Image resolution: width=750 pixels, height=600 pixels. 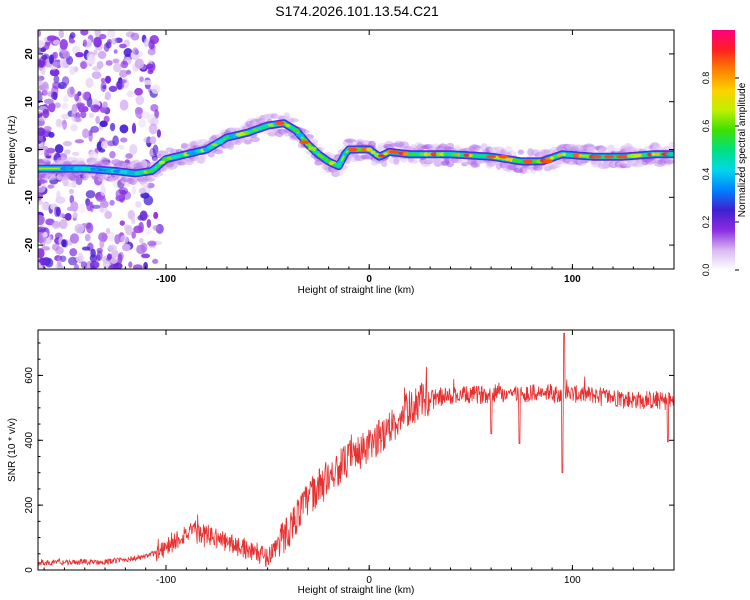 What do you see at coordinates (706, 222) in the screenshot?
I see `colorbar-tick-label: 0.2` at bounding box center [706, 222].